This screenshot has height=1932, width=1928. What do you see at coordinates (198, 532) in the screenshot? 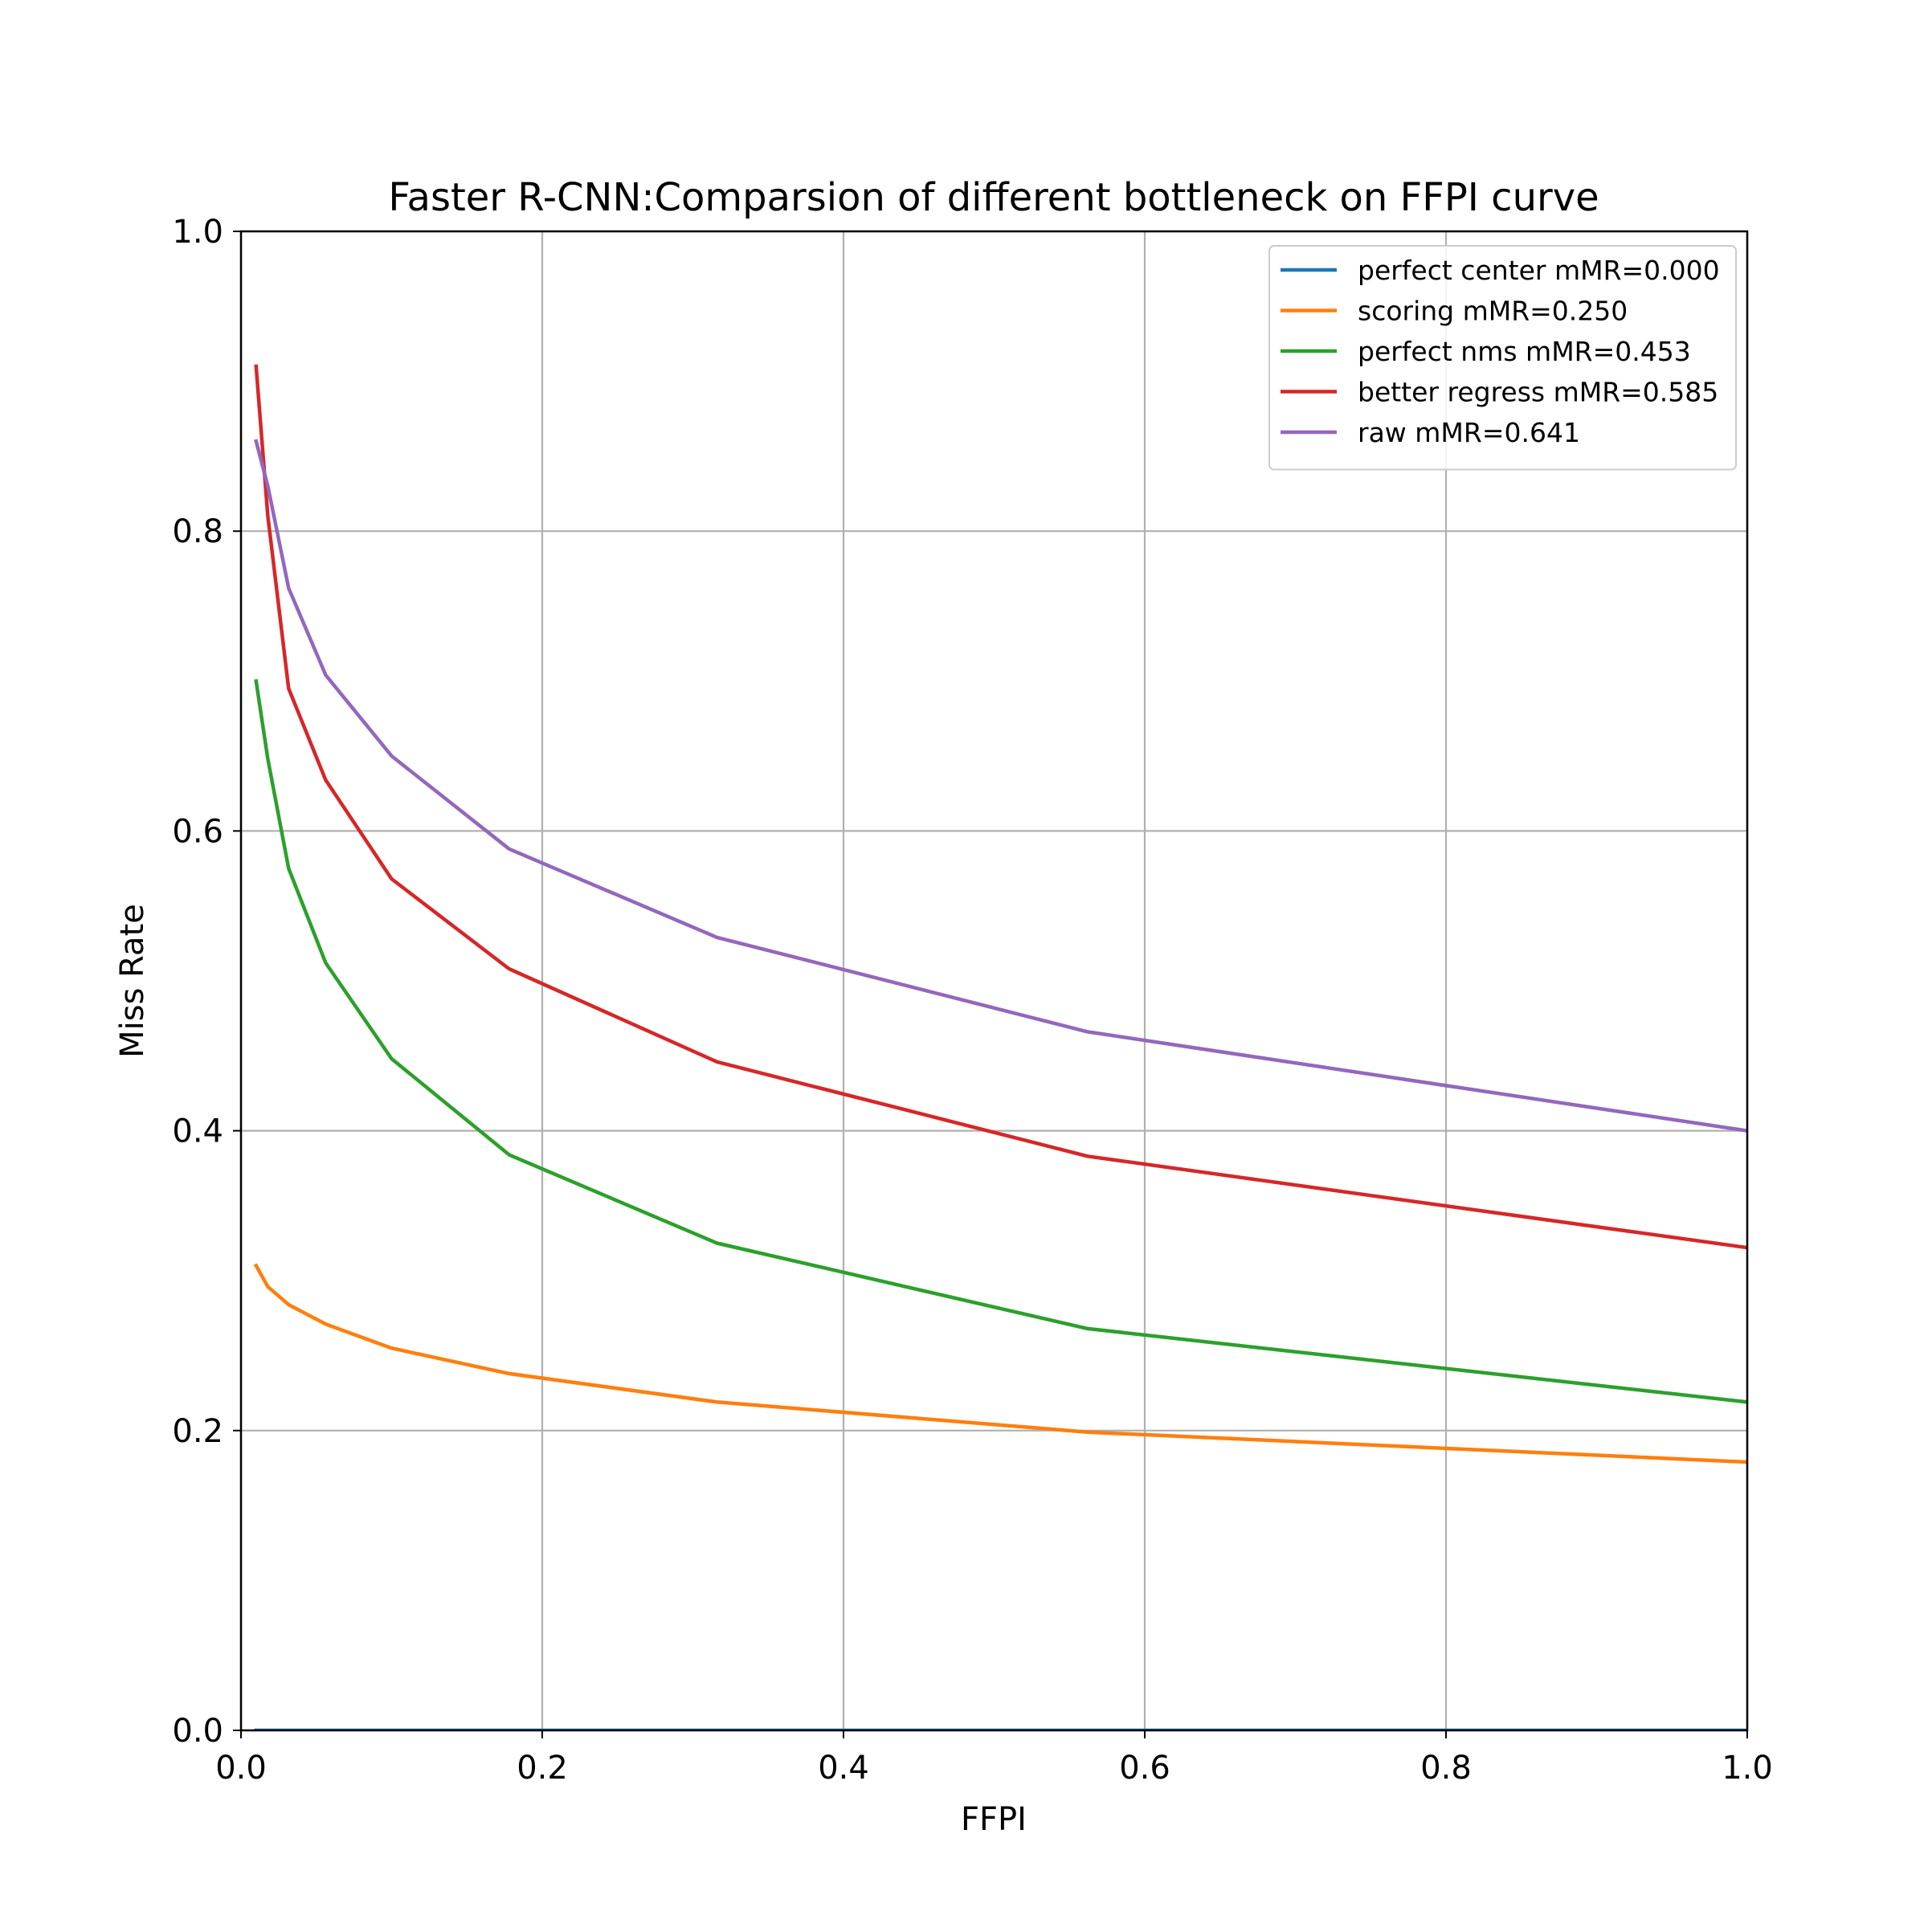
I see `y-tick-label: 0.8` at bounding box center [198, 532].